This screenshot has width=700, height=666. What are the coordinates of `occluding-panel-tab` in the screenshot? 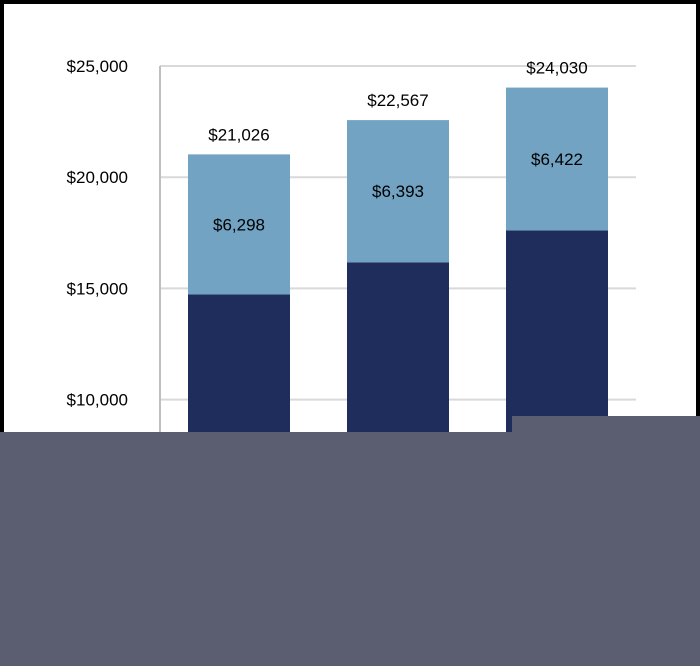 It's located at (606, 426).